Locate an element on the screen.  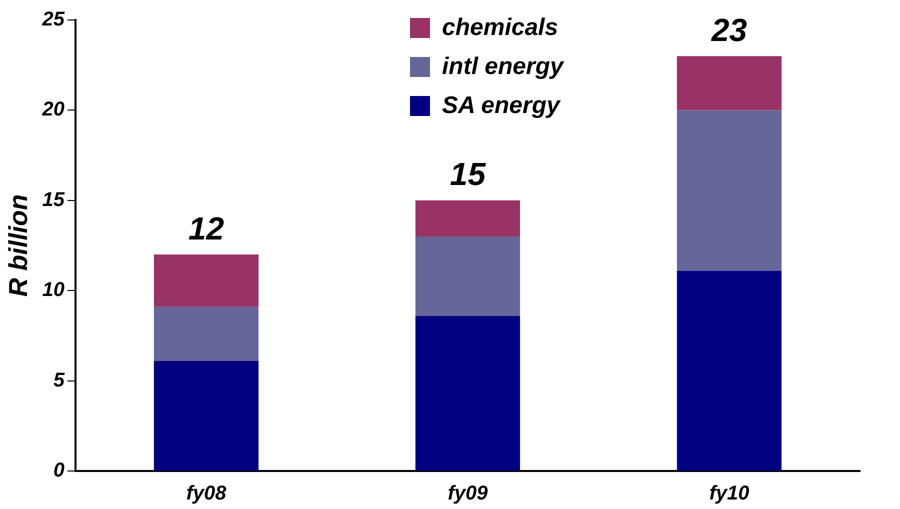
x-tick-label: fy08 is located at coordinates (207, 493).